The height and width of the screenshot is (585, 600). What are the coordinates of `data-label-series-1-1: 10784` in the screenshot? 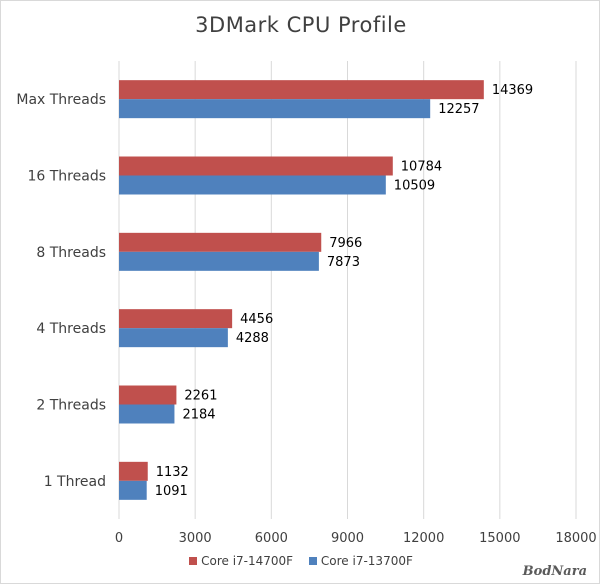 It's located at (421, 167).